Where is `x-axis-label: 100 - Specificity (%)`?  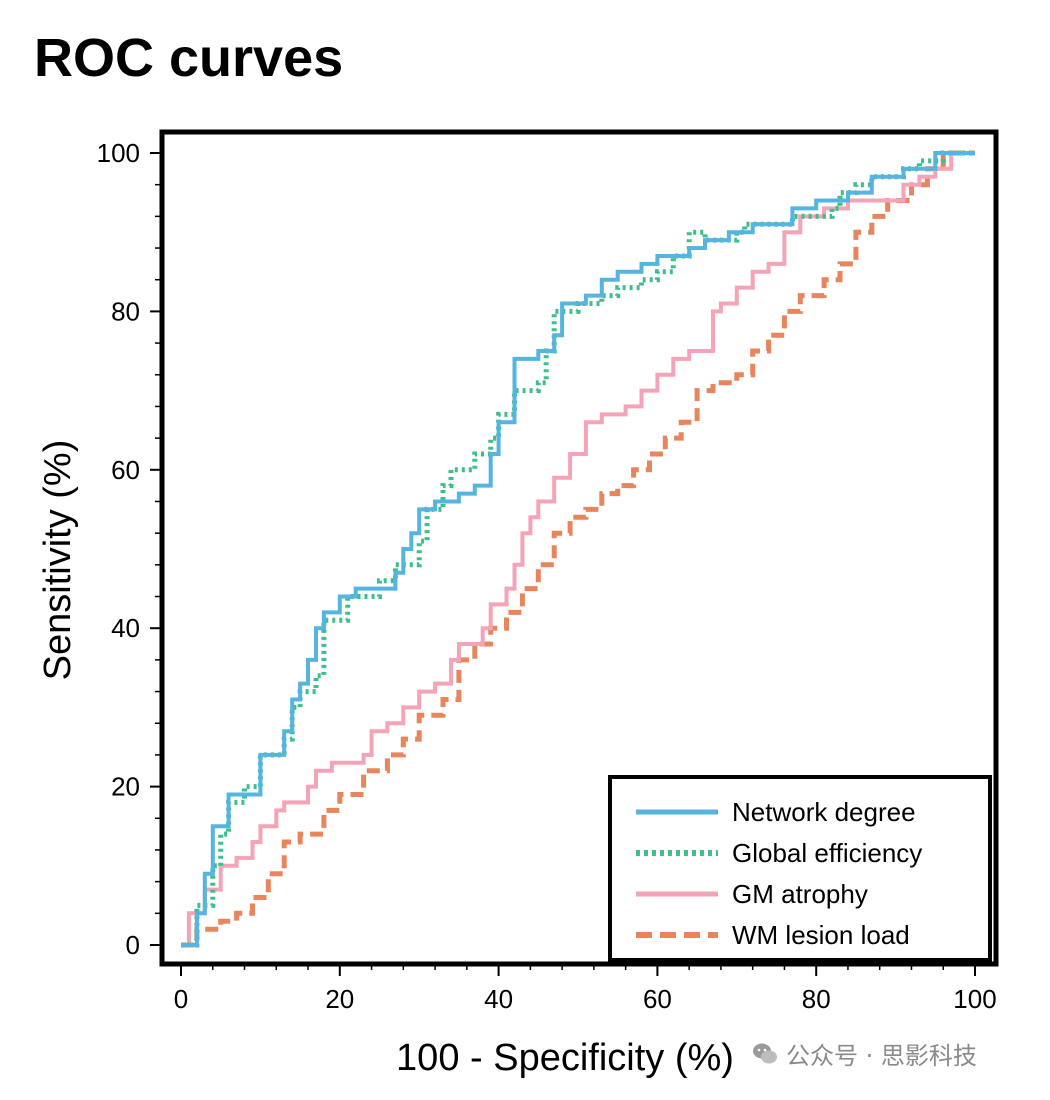
x-axis-label: 100 - Specificity (%) is located at coordinates (565, 1058).